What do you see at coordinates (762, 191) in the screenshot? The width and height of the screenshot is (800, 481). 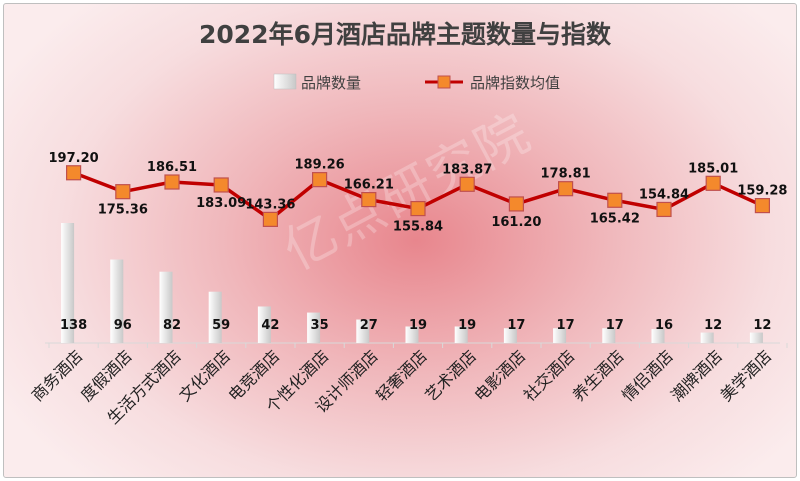 I see `line-value-label: 159.28` at bounding box center [762, 191].